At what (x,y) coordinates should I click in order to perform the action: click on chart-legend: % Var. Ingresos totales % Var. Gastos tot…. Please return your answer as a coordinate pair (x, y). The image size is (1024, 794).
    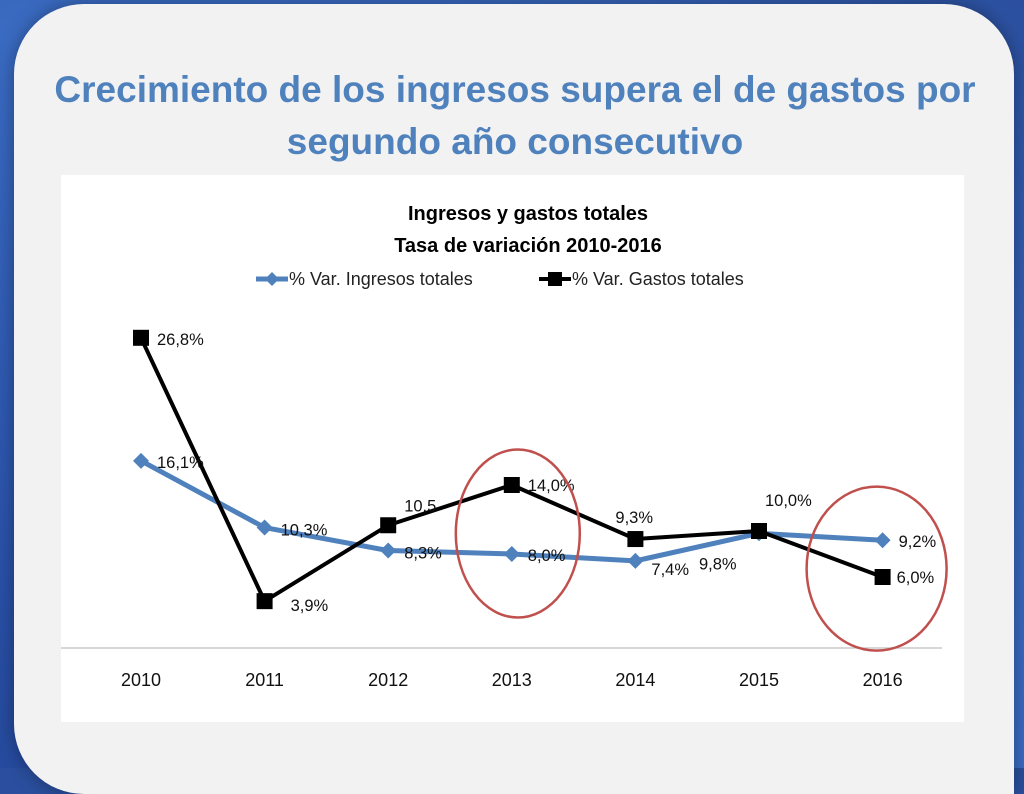
    Looking at the image, I should click on (500, 279).